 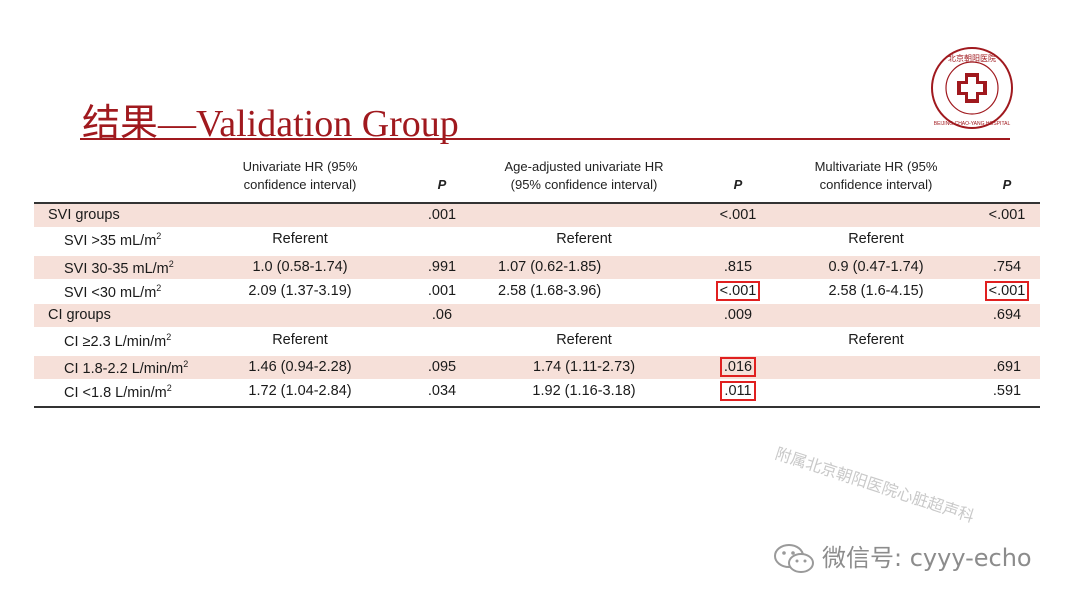 I want to click on header-p-age-adjusted: P, so click(x=738, y=184).